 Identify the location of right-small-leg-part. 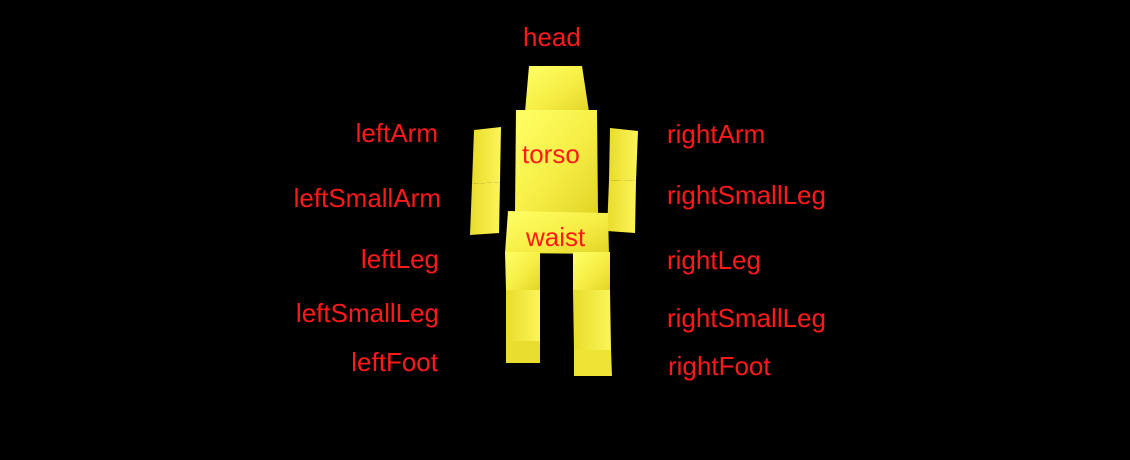
(592, 320).